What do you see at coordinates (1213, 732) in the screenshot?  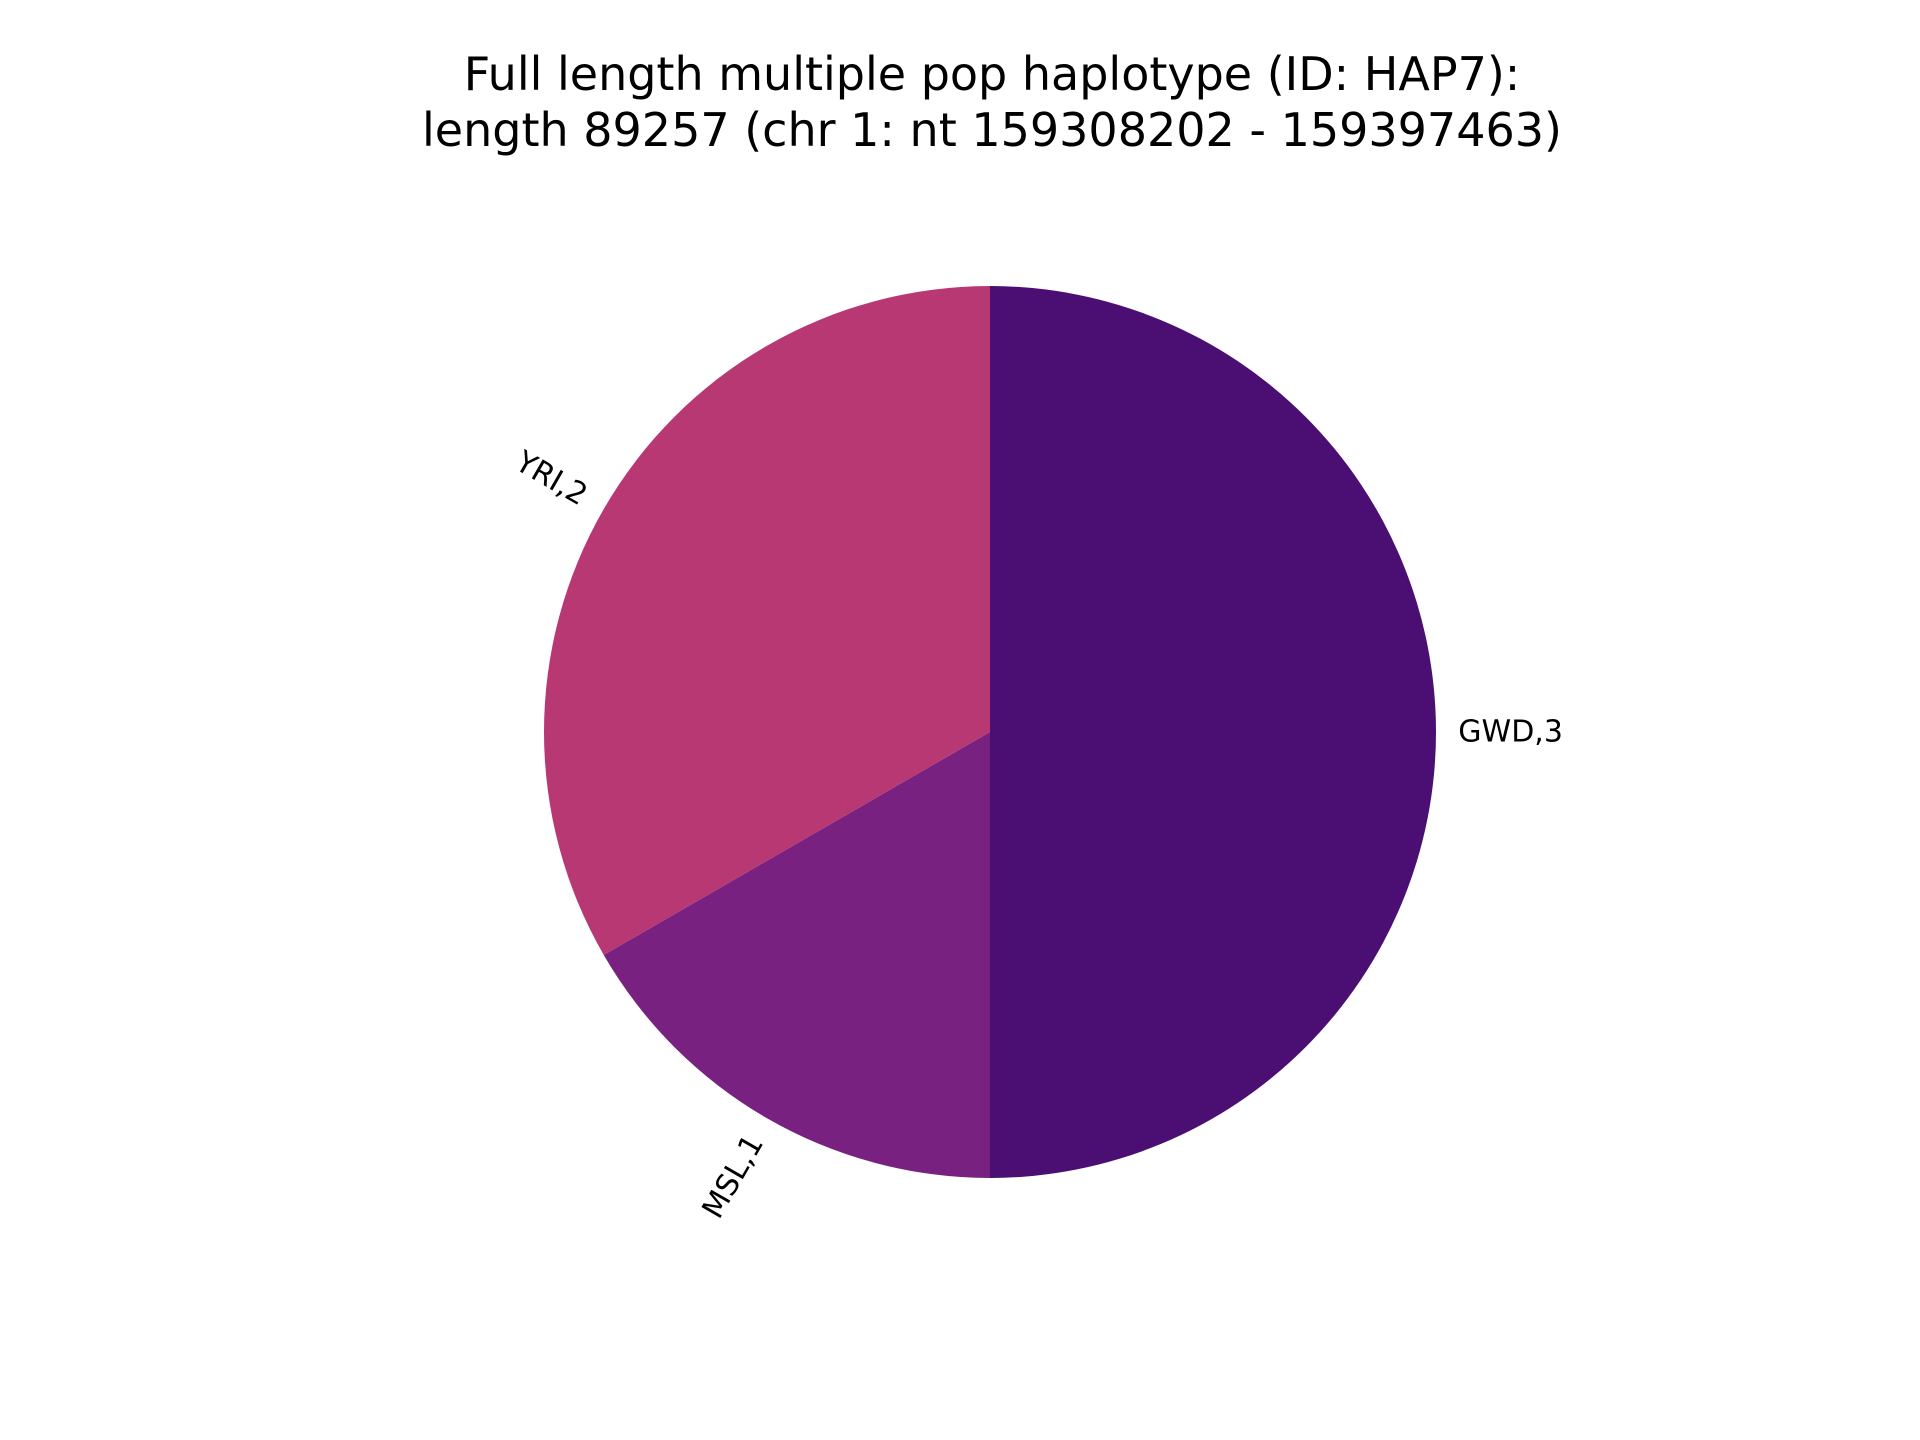 I see `pie-slice-gwd` at bounding box center [1213, 732].